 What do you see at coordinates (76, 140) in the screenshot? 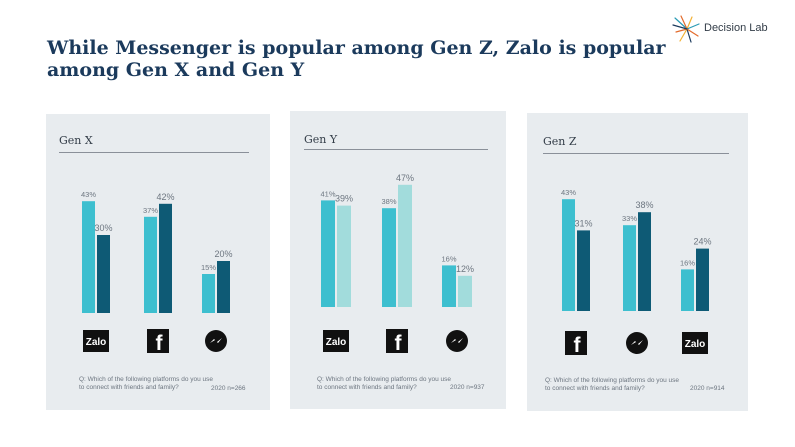
I see `panel-title: Gen X` at bounding box center [76, 140].